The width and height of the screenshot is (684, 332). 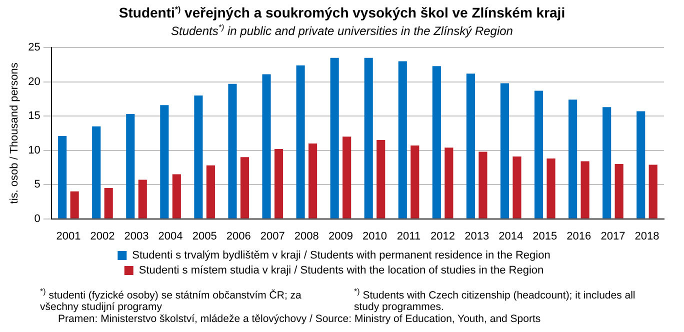 What do you see at coordinates (647, 236) in the screenshot?
I see `x-tick-label: 2018` at bounding box center [647, 236].